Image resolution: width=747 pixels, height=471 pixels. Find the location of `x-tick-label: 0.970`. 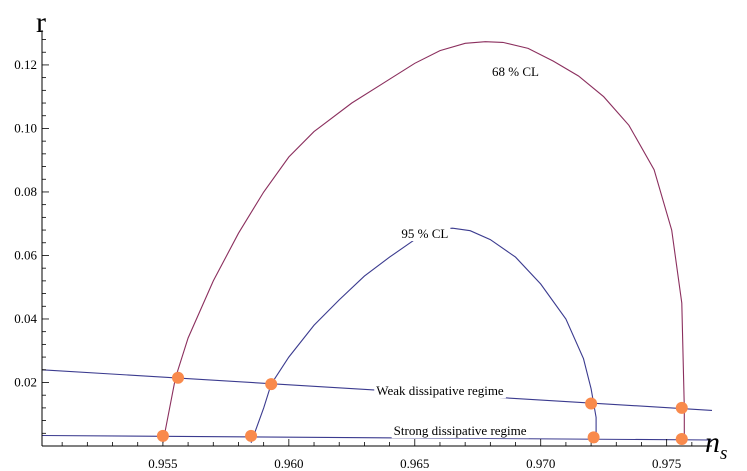

x-tick-label: 0.970 is located at coordinates (540, 463).